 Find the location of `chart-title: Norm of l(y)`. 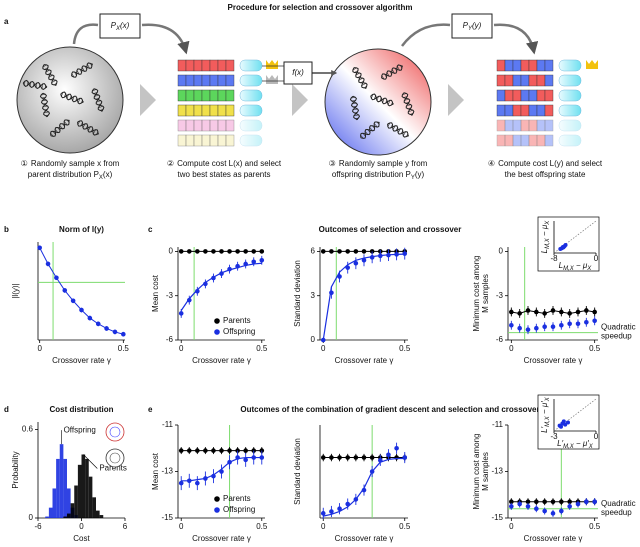

chart-title: Norm of l(y) is located at coordinates (81, 229).